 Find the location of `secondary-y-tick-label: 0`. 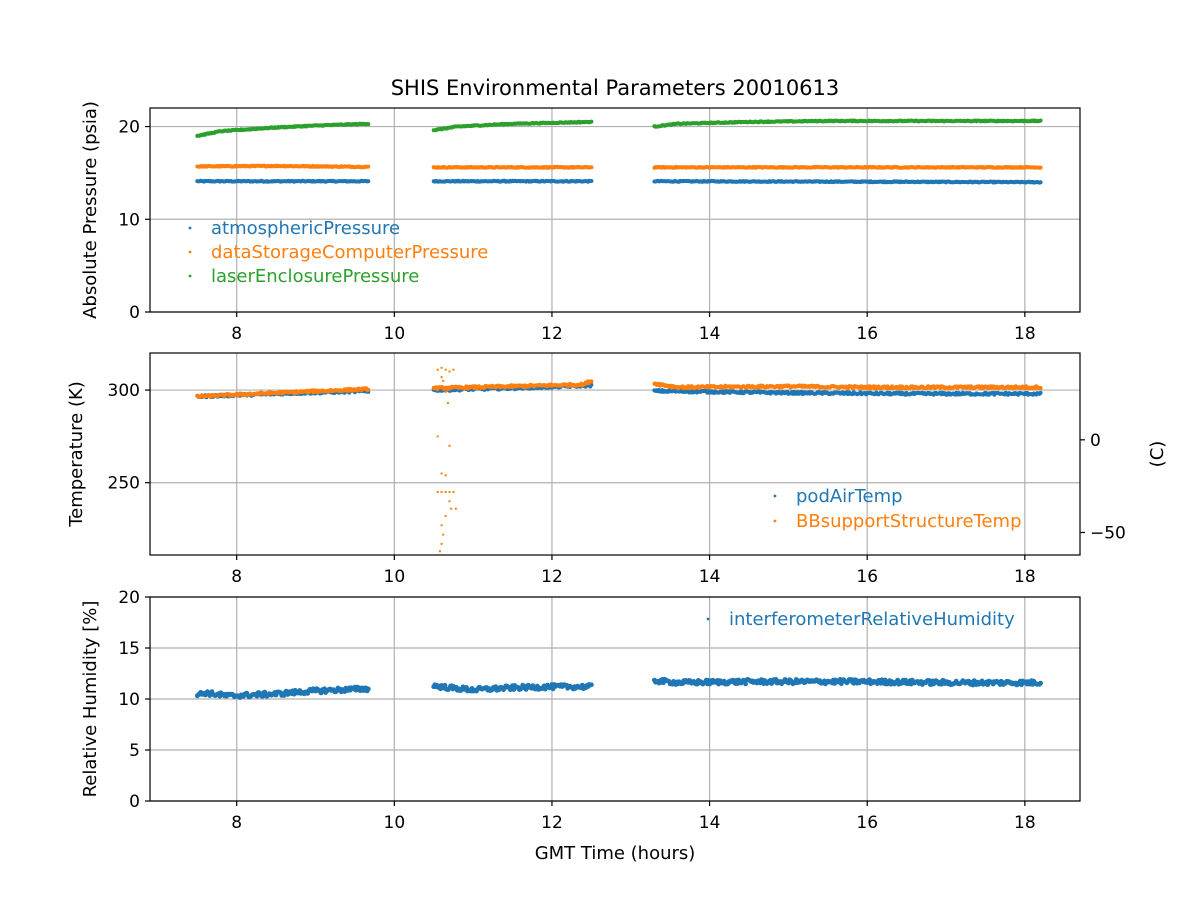

secondary-y-tick-label: 0 is located at coordinates (1095, 441).